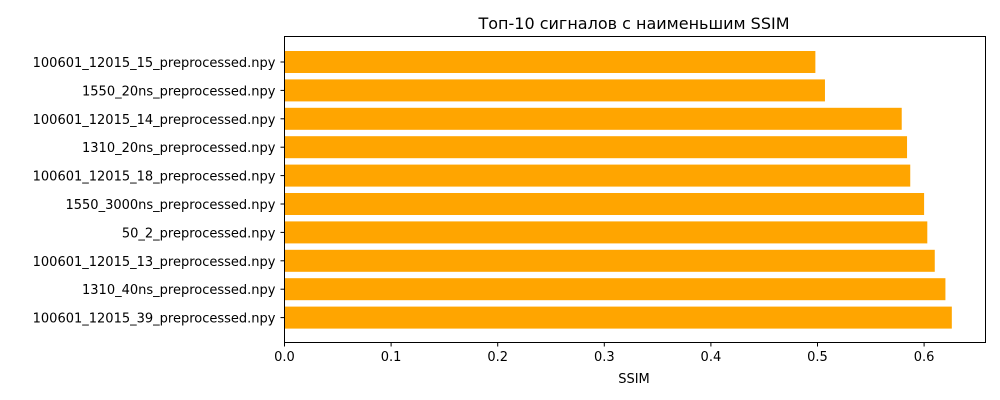 This screenshot has width=1000, height=400. I want to click on x-tick-label: 0.3, so click(604, 357).